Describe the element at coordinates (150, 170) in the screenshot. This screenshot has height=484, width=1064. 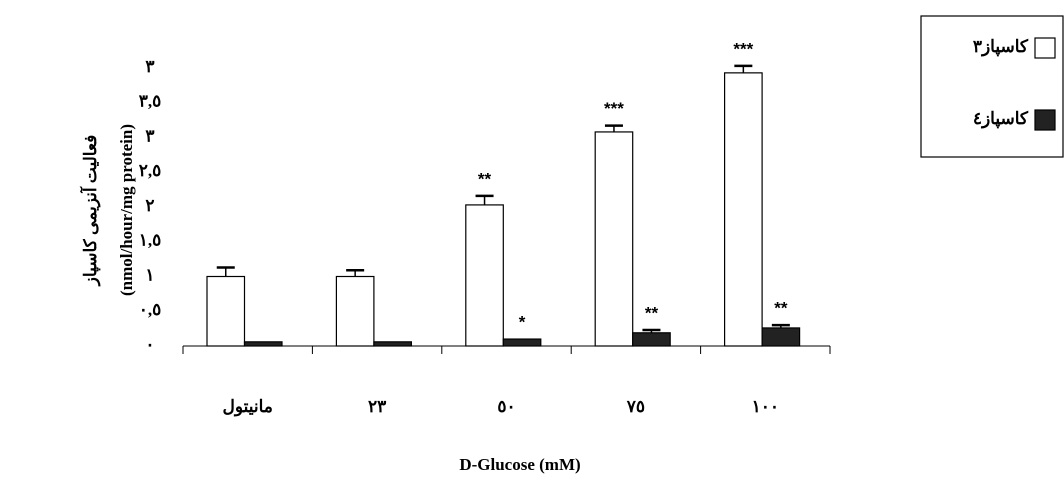
I see `y-tick-label: ٢,٥` at that location.